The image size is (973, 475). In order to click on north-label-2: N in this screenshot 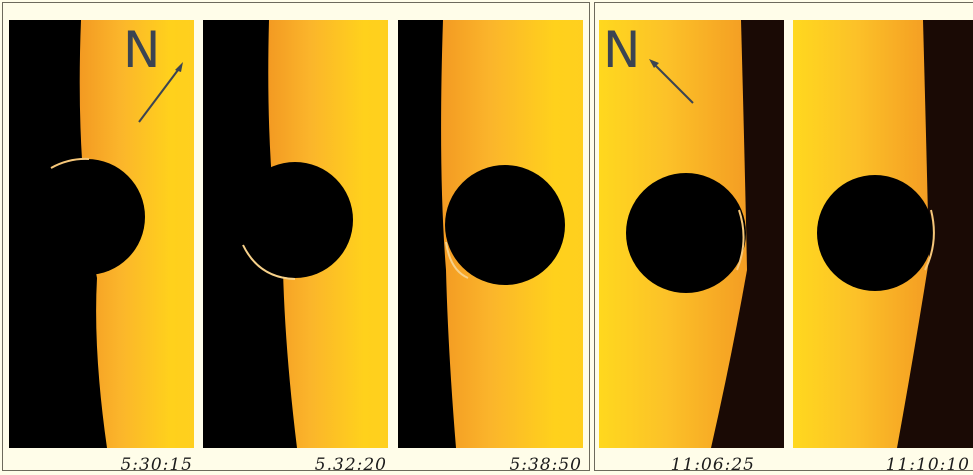, I will do `click(622, 50)`.